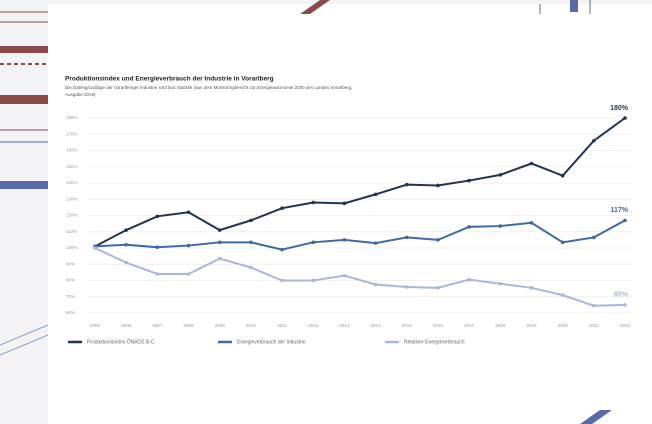 The image size is (652, 424). Describe the element at coordinates (70, 280) in the screenshot. I see `y-tick-label: 80%` at that location.